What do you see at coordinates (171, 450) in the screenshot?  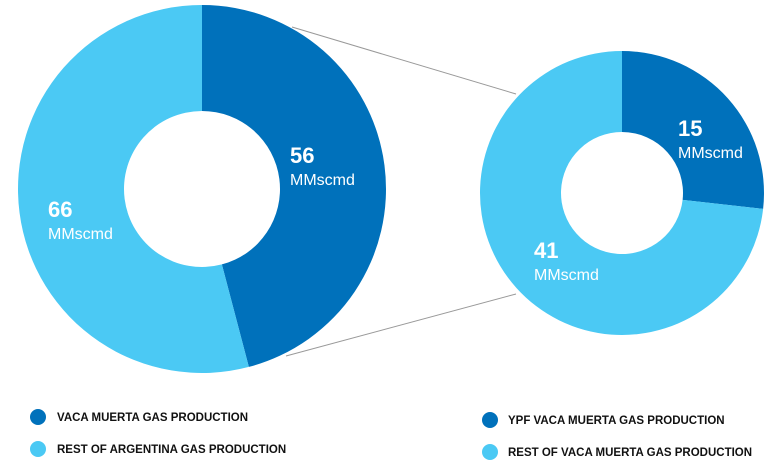 I see `legend-label: REST OF ARGENTINA GAS PRODUCTION` at bounding box center [171, 450].